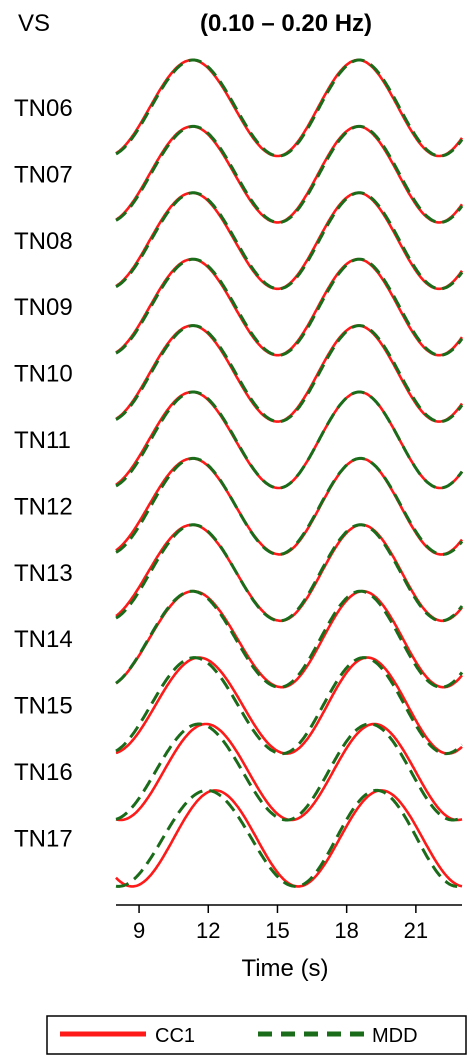 The image size is (475, 1057). I want to click on trace-cc1-tn07, so click(289, 174).